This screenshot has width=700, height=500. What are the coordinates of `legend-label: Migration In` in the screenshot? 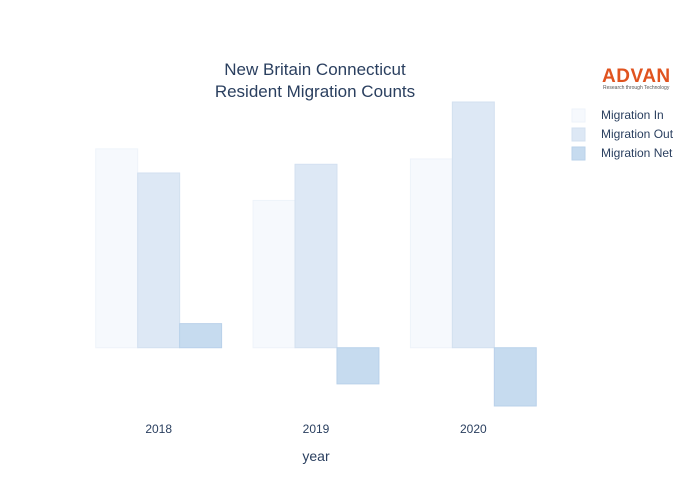 It's located at (632, 115).